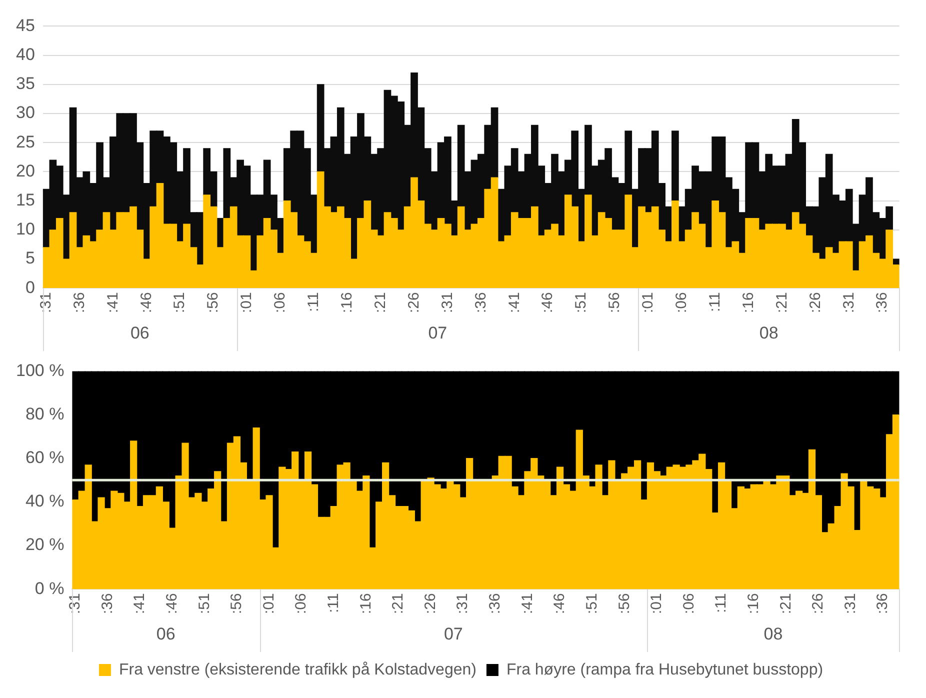 This screenshot has height=698, width=926. What do you see at coordinates (44, 458) in the screenshot?
I see `y-tick-label: 60 %` at bounding box center [44, 458].